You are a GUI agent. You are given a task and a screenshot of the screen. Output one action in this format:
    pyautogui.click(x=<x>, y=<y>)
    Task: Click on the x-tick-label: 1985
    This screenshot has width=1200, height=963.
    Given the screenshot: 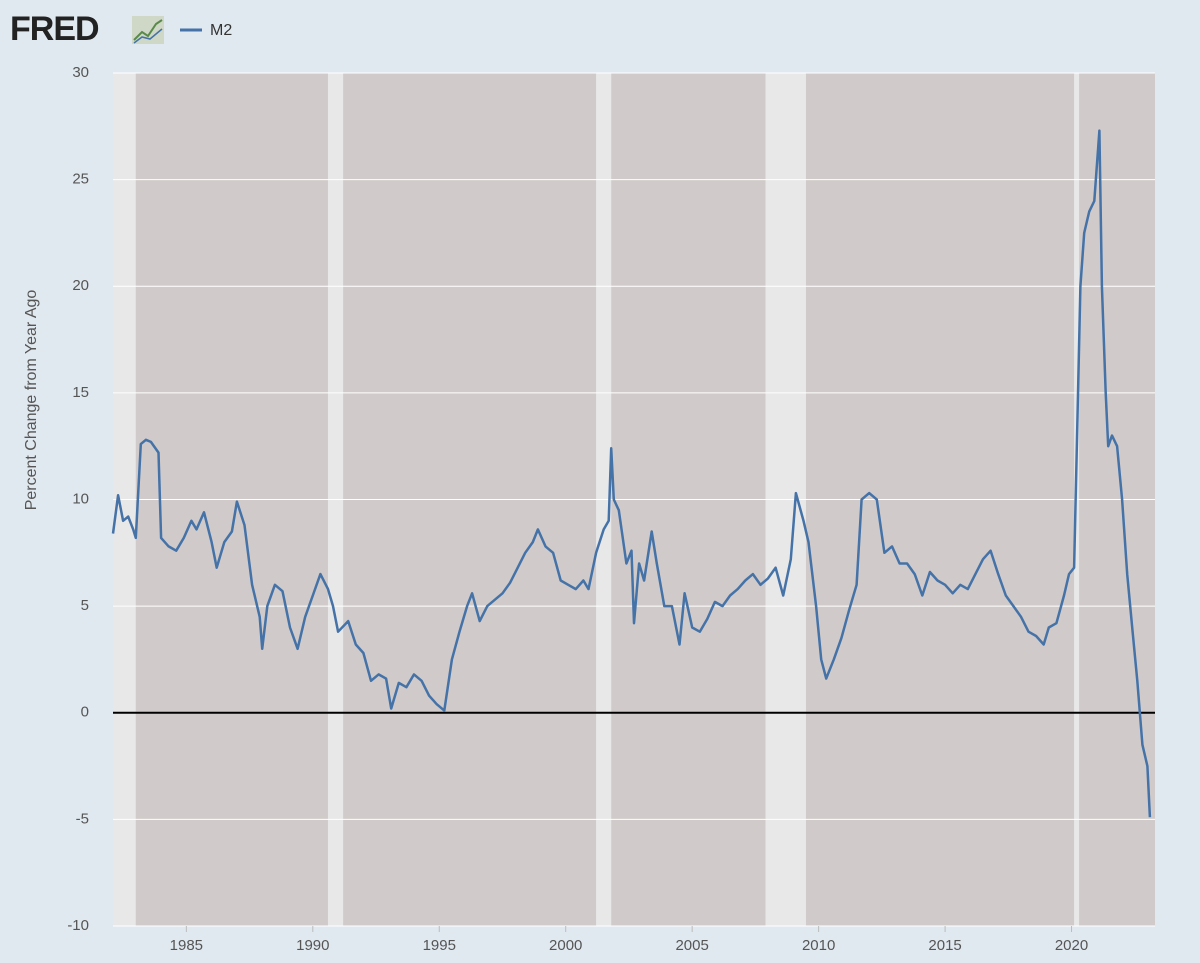 What is the action you would take?
    pyautogui.click(x=186, y=945)
    